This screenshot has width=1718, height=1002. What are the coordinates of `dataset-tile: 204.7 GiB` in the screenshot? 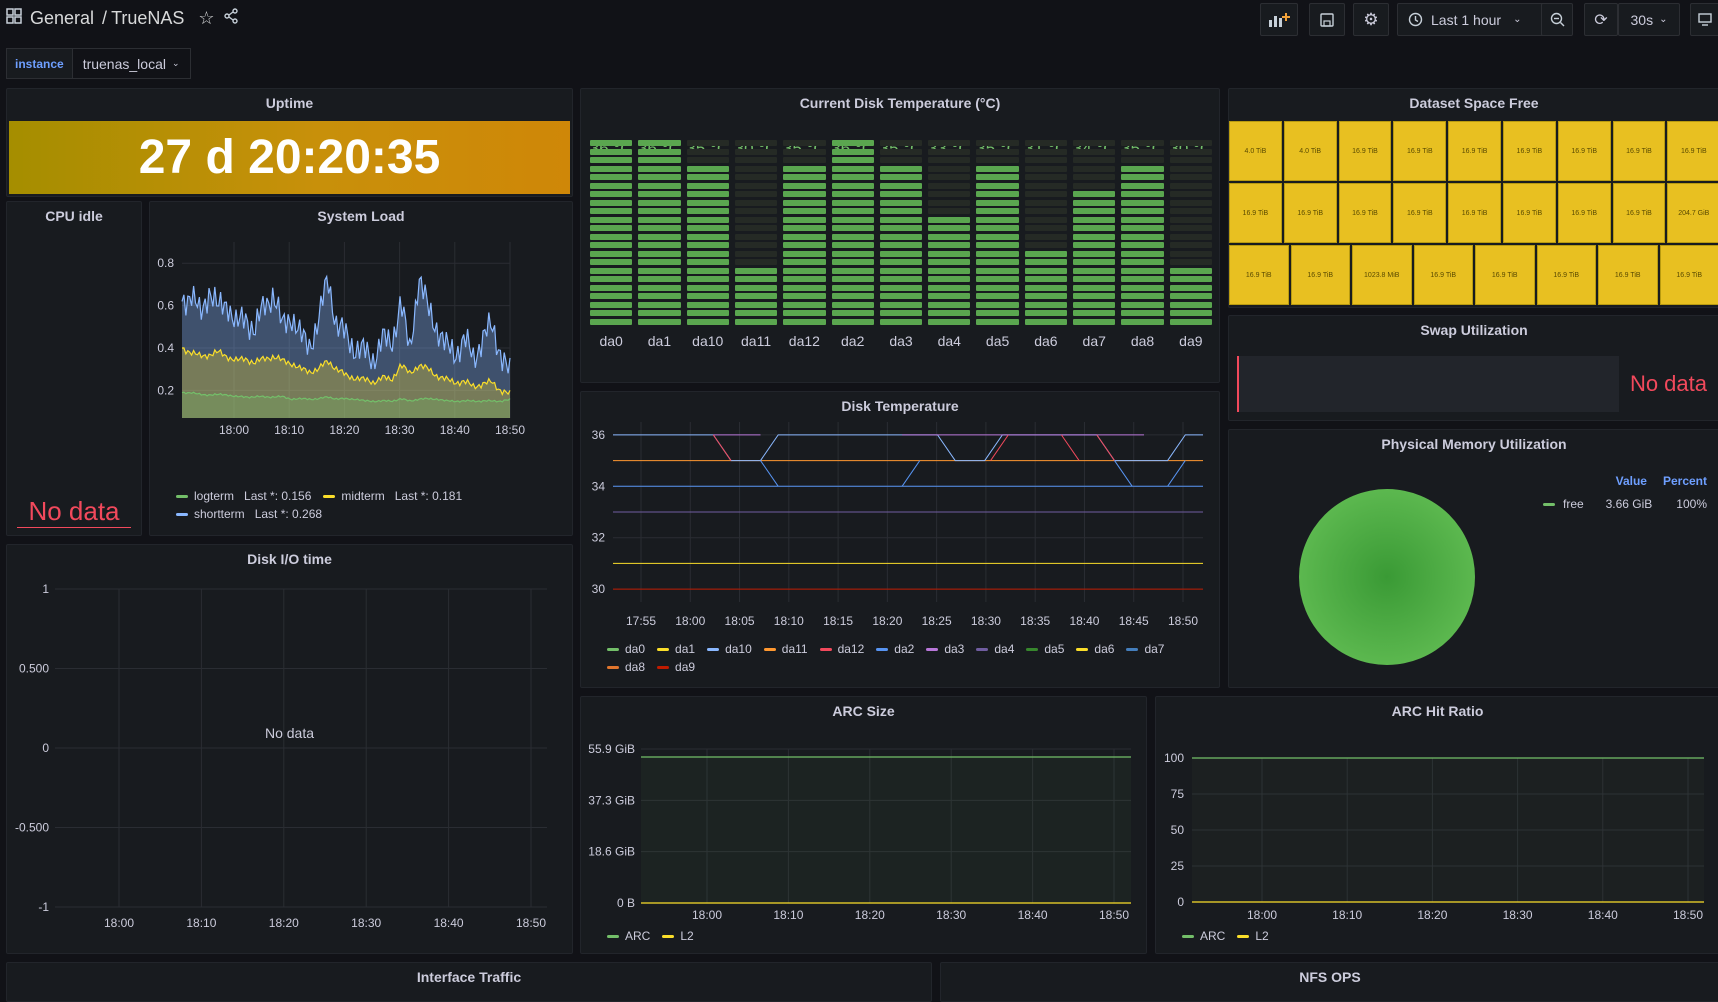 It's located at (1692, 213).